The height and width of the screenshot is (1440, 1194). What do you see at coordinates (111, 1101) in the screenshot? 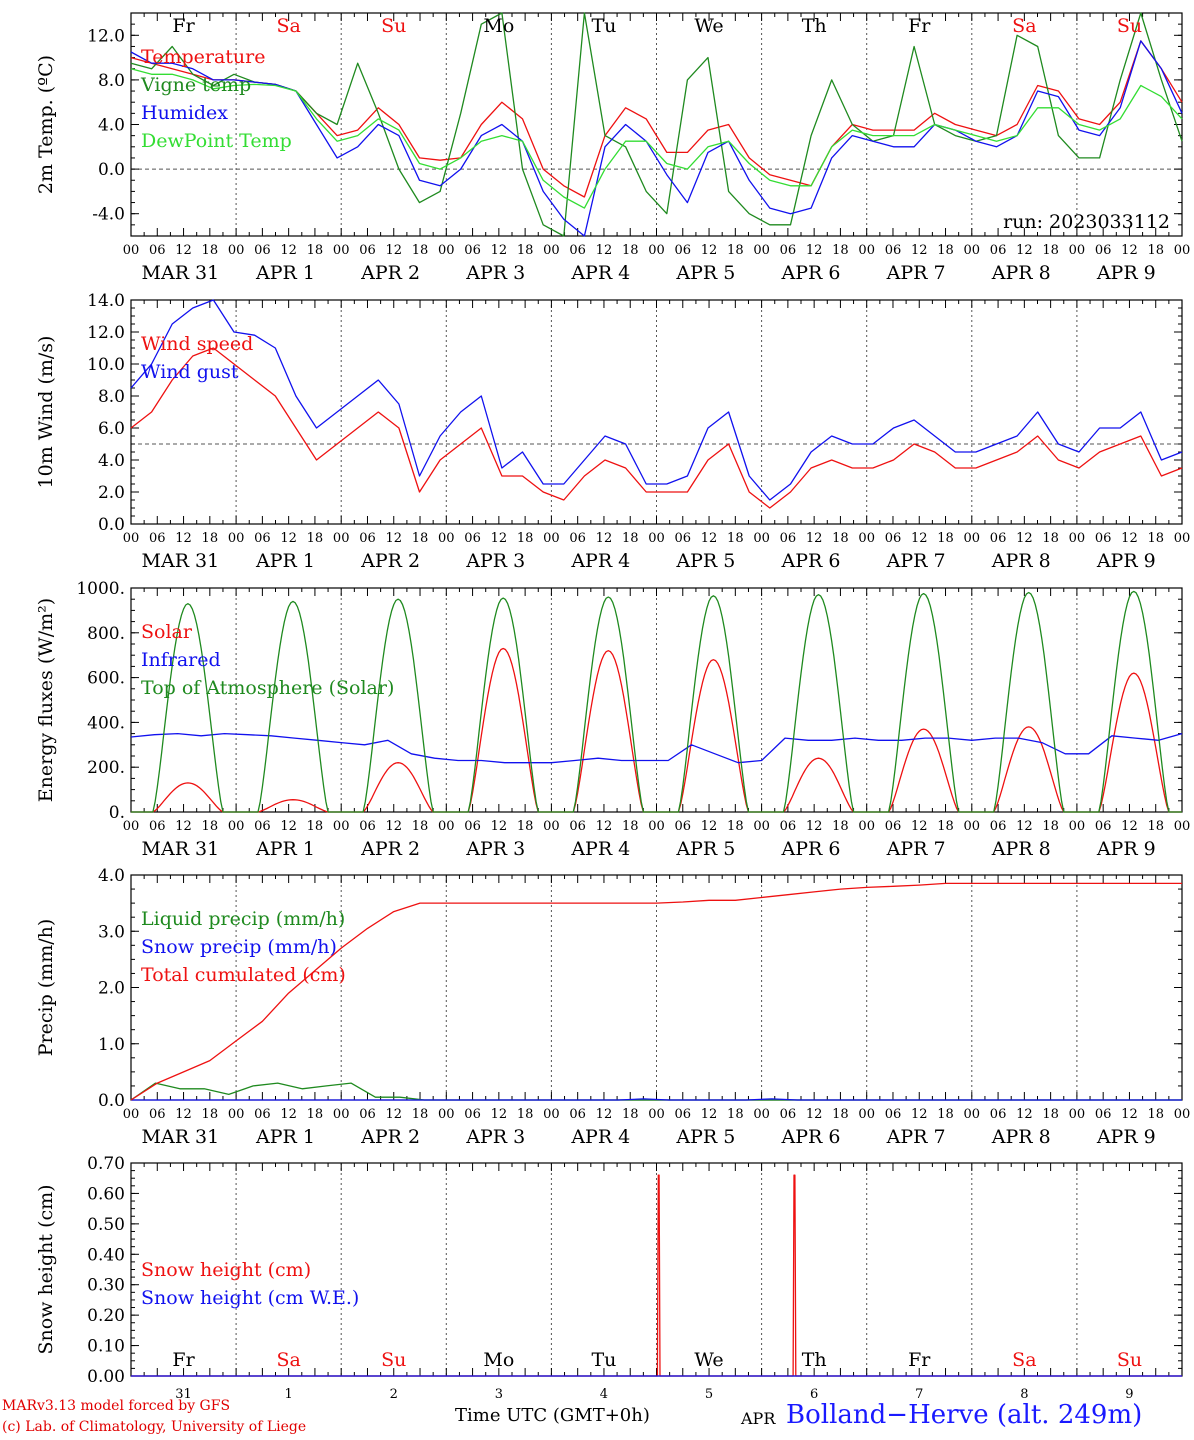
I see `y-tick-label: 0.0` at bounding box center [111, 1101].